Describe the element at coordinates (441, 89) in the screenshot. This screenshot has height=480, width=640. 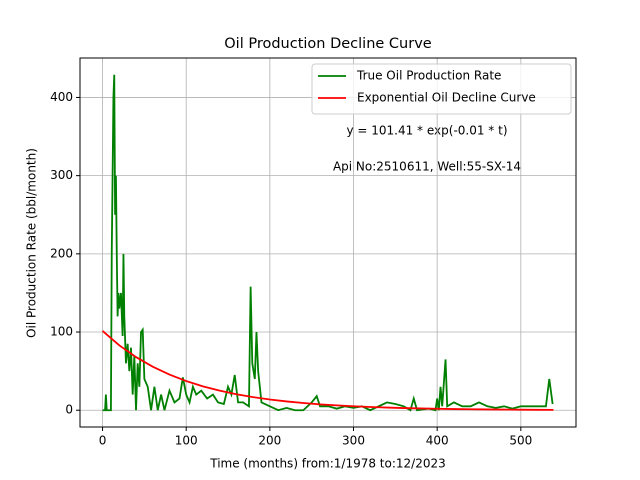
I see `legend-box` at that location.